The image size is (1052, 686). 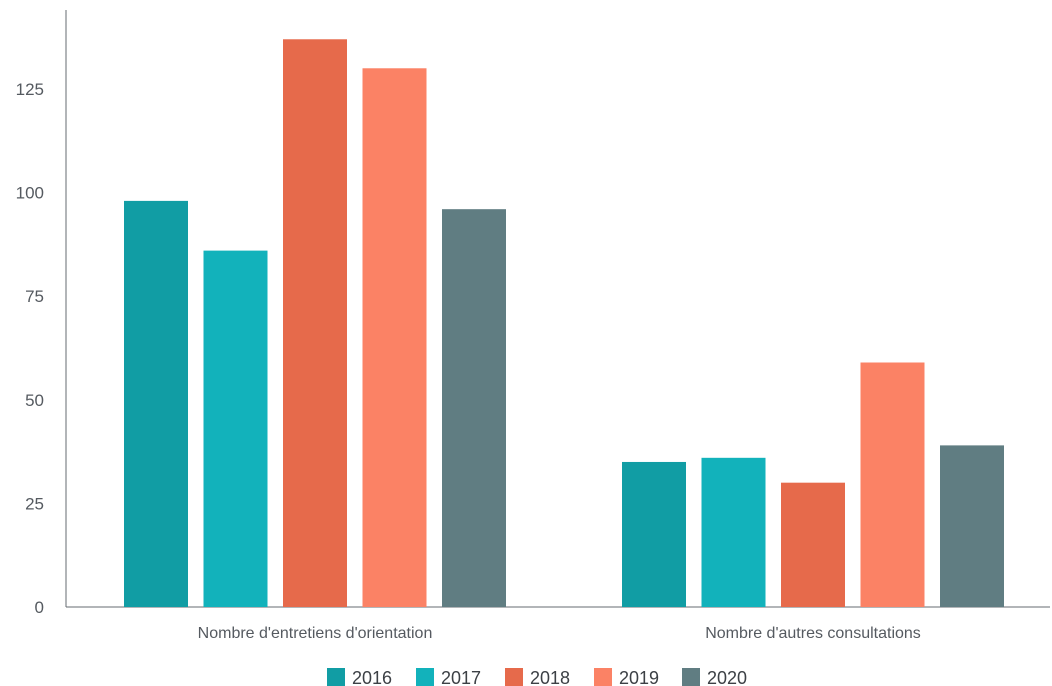 I want to click on legend-label: 2019, so click(x=639, y=677).